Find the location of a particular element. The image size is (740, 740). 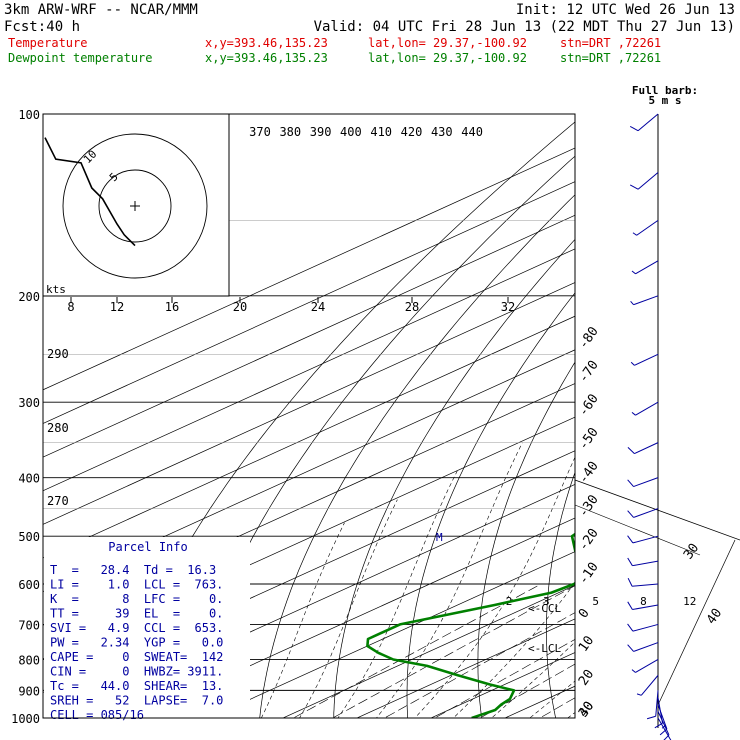

parcel-info-row: CIN = 0 HWBZ= 3911. is located at coordinates (136, 672).